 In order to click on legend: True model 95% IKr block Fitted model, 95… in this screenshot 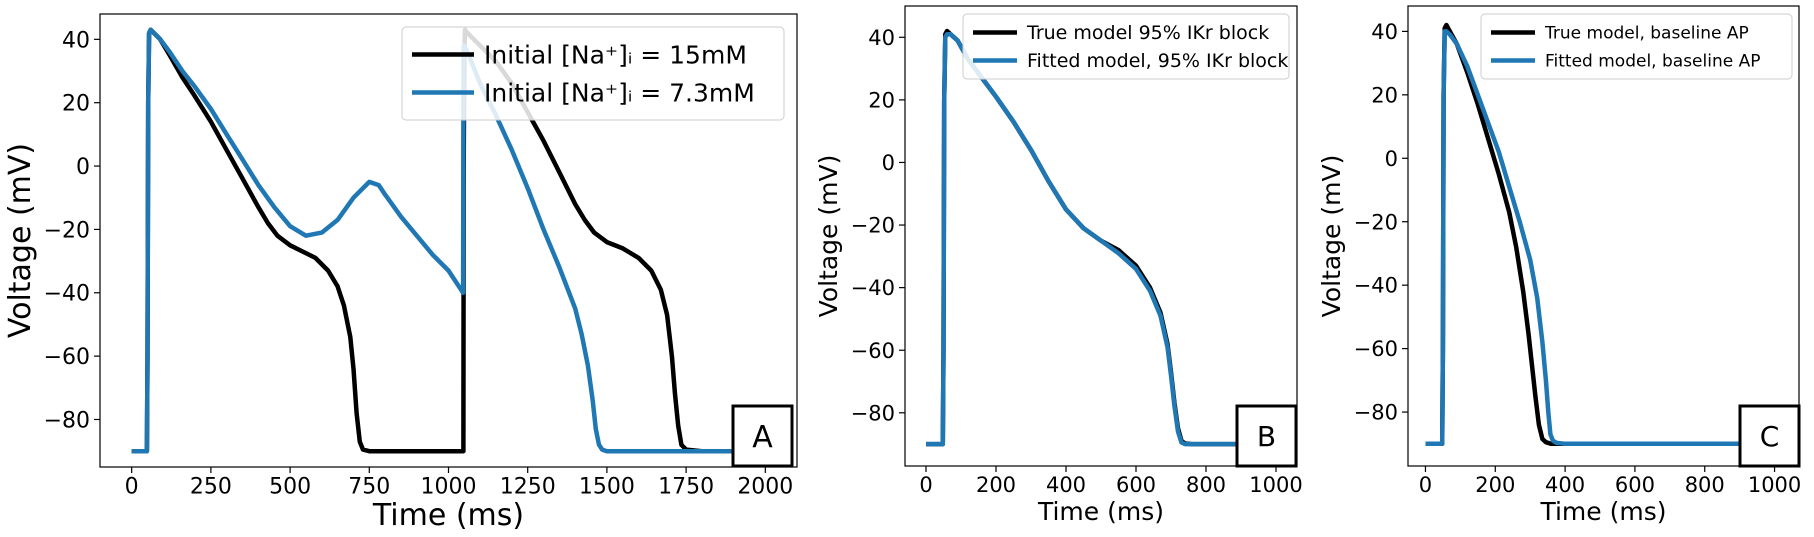, I will do `click(1126, 46)`.